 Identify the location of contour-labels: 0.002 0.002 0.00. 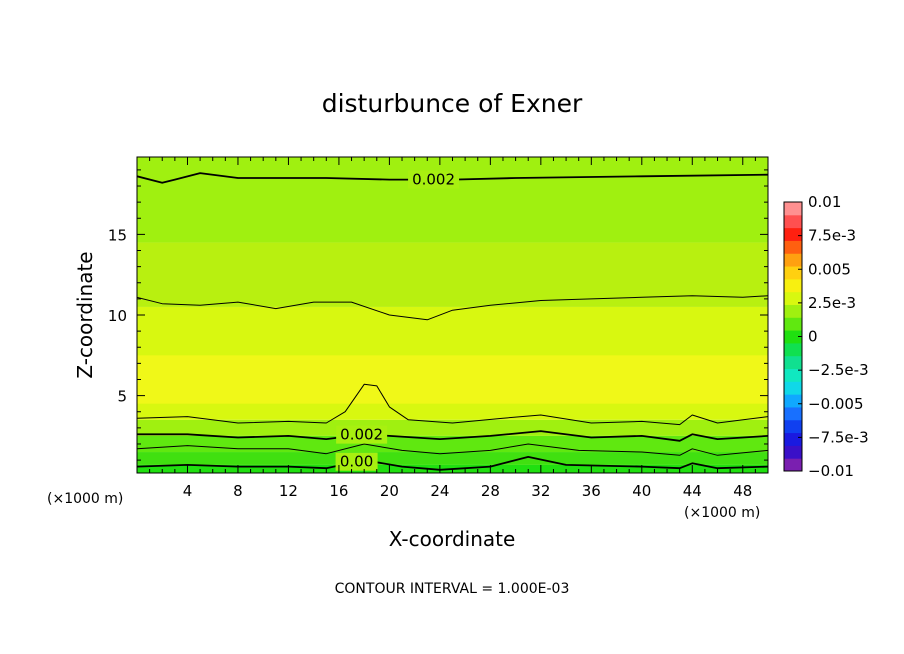
(397, 320).